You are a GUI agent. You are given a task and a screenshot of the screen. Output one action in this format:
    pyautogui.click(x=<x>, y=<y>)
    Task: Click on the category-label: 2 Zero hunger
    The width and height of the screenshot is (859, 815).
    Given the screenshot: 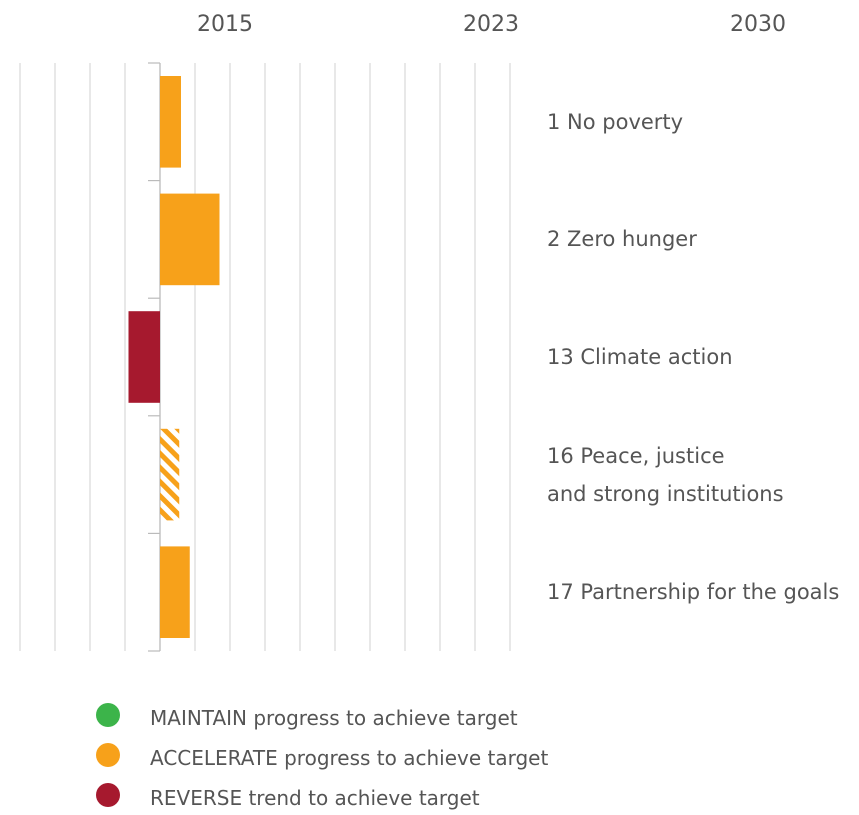 What is the action you would take?
    pyautogui.click(x=622, y=239)
    